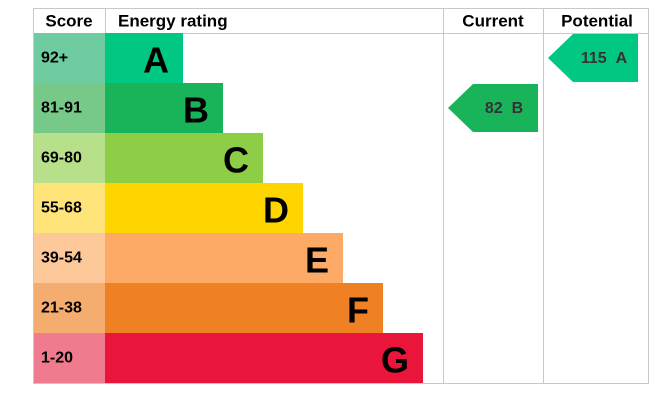 The width and height of the screenshot is (672, 406). I want to click on rating-letter: D, so click(276, 210).